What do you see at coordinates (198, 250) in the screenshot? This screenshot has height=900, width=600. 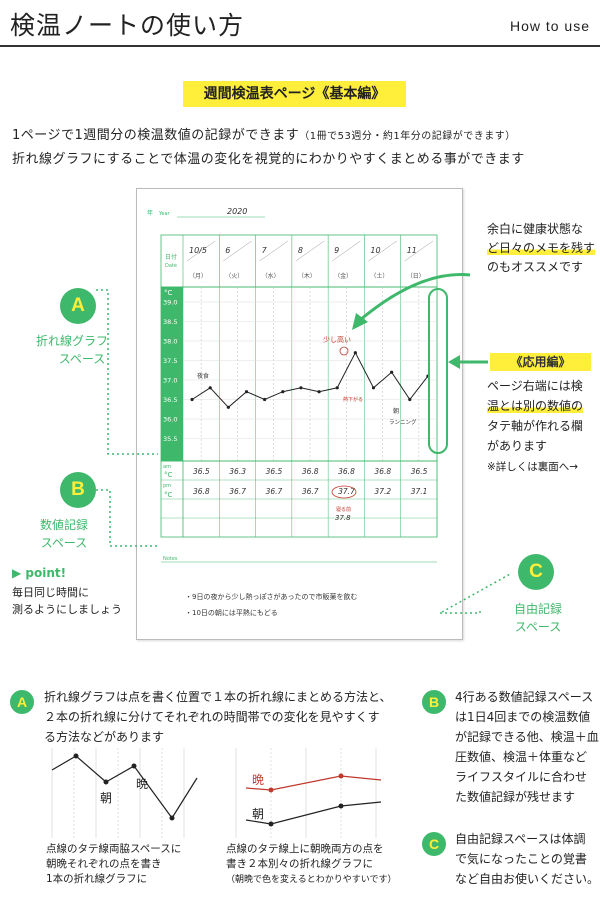 I see `date-cell: 10/5` at bounding box center [198, 250].